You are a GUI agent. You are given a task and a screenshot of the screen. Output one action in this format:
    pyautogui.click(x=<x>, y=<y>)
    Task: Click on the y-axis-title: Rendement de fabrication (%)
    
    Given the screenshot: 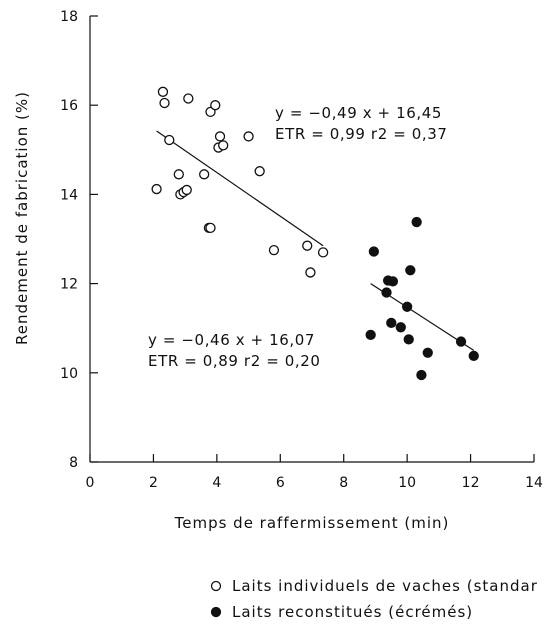 What is the action you would take?
    pyautogui.click(x=22, y=218)
    